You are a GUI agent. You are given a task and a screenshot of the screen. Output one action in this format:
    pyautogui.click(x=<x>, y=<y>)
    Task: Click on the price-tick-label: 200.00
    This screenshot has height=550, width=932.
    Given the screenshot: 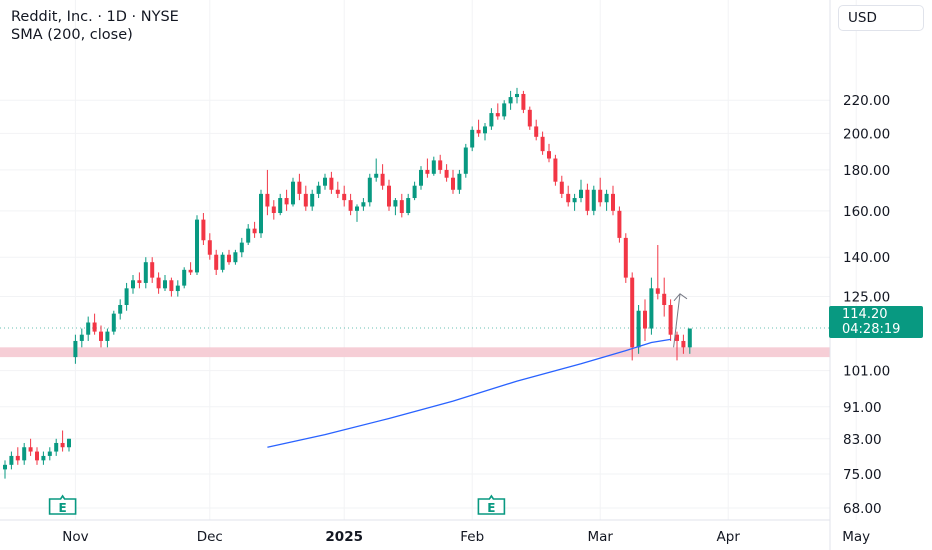 What is the action you would take?
    pyautogui.click(x=866, y=134)
    